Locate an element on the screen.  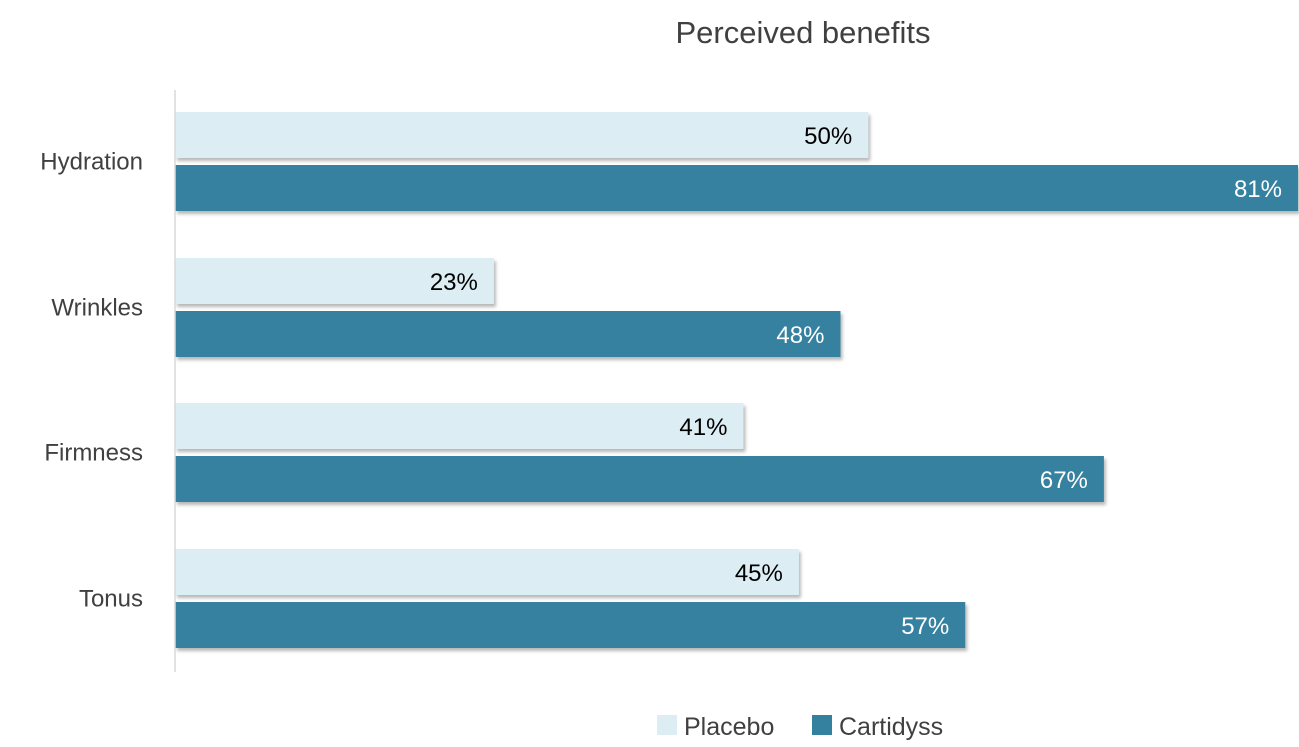
category-label: Firmness is located at coordinates (93, 453).